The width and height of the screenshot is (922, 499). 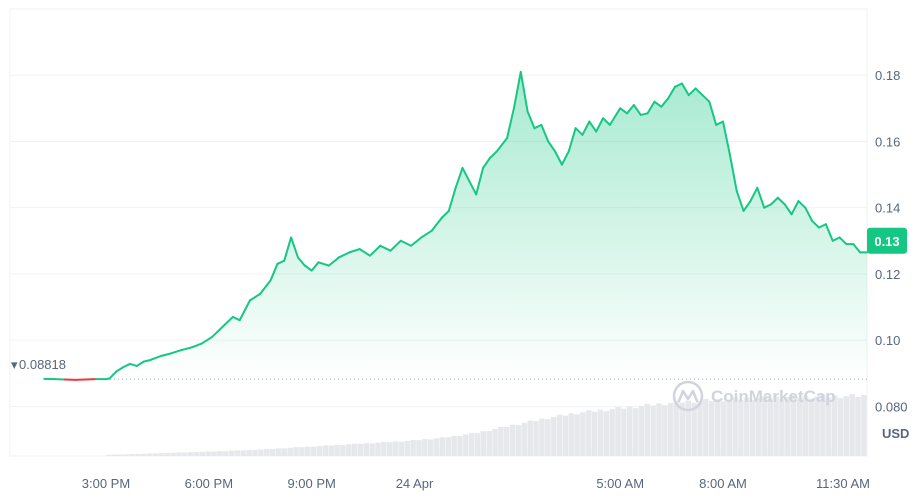 I want to click on x-tick-label: 5:00 AM, so click(x=620, y=483).